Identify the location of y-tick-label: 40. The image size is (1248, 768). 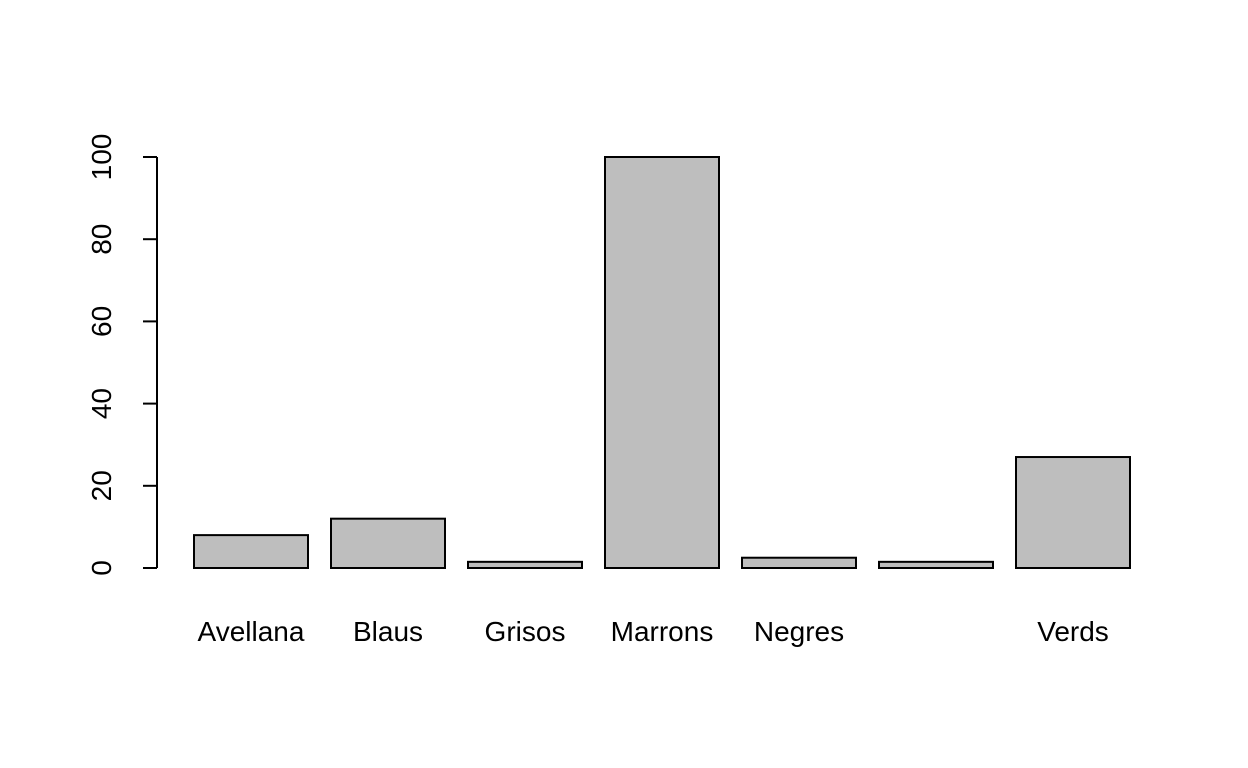
(101, 403).